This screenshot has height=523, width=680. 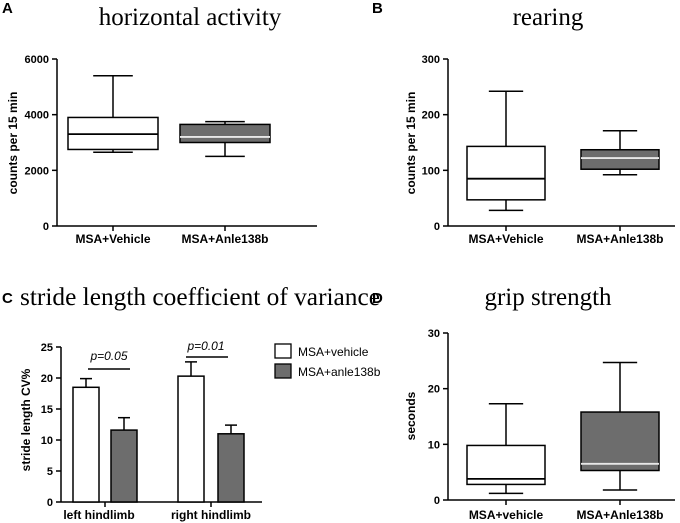 What do you see at coordinates (505, 239) in the screenshot?
I see `panel-b-category-1: MSA+Vehicle` at bounding box center [505, 239].